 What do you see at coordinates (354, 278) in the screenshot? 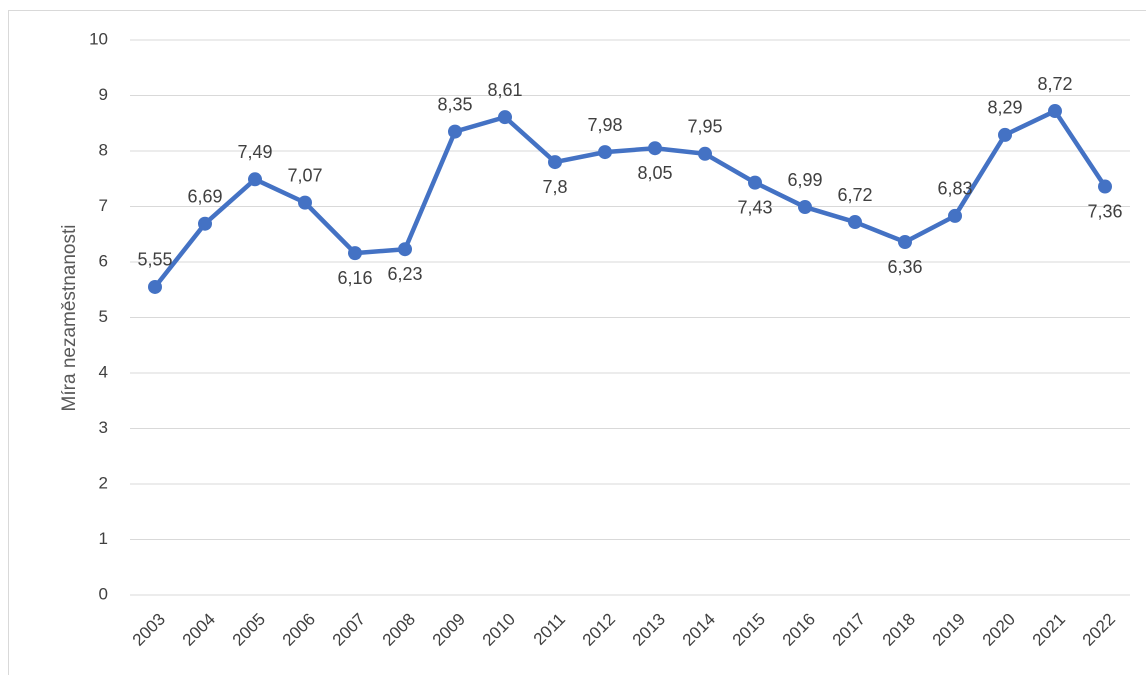
I see `data-label: 6,16` at bounding box center [354, 278].